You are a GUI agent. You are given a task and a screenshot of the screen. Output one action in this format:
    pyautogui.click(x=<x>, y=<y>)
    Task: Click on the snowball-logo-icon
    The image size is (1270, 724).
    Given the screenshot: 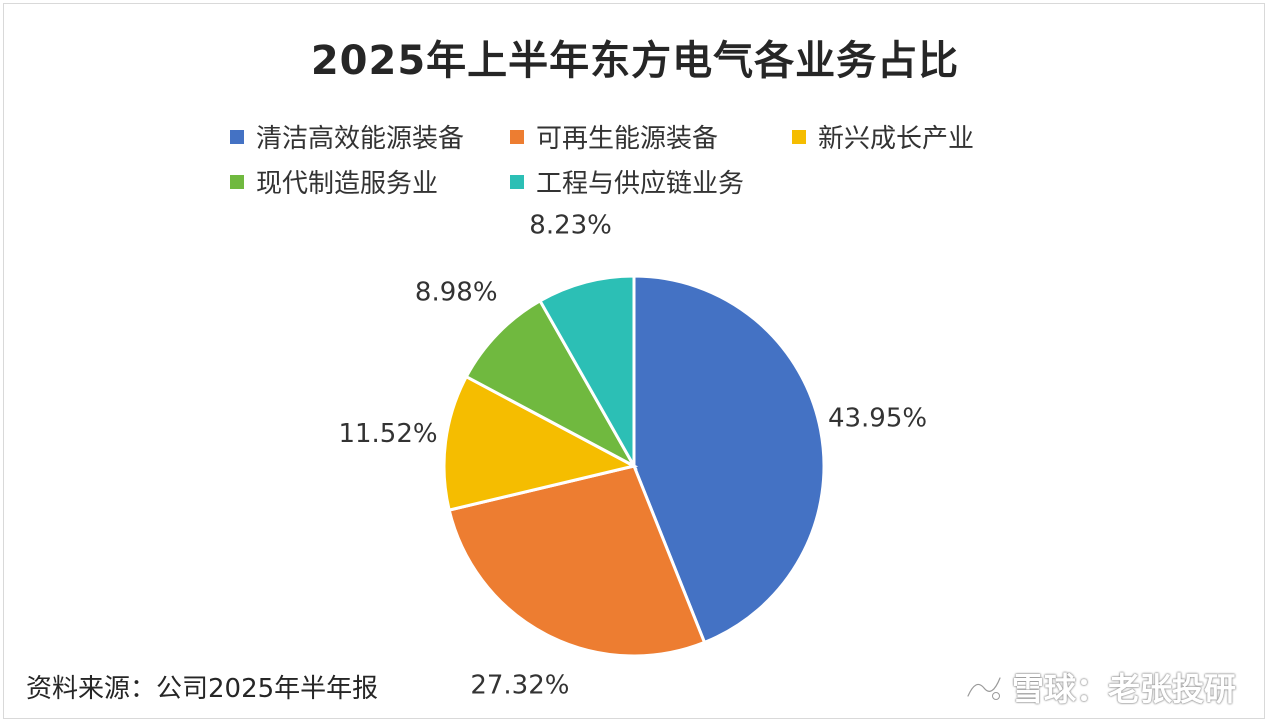 What is the action you would take?
    pyautogui.click(x=984, y=687)
    